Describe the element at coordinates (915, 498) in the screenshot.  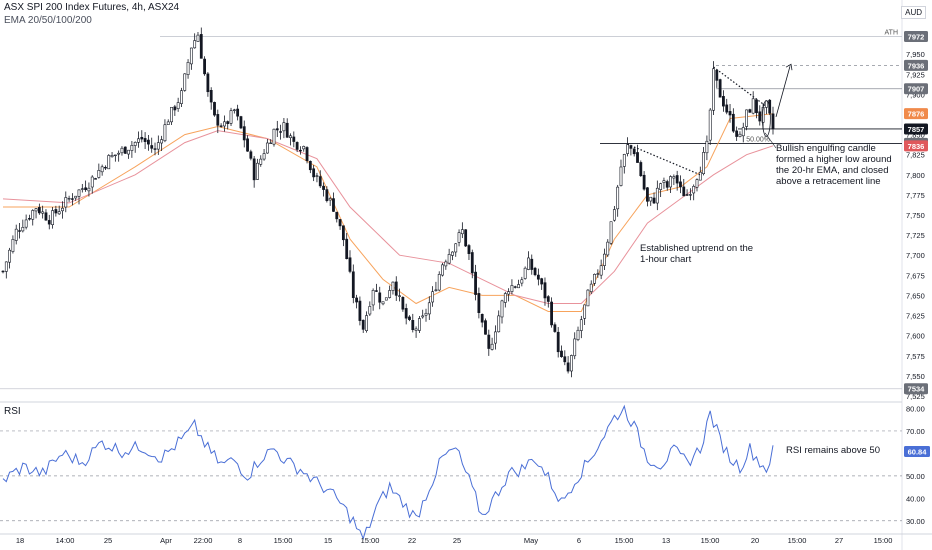
I see `rsi-tick-label: 40.00` at that location.